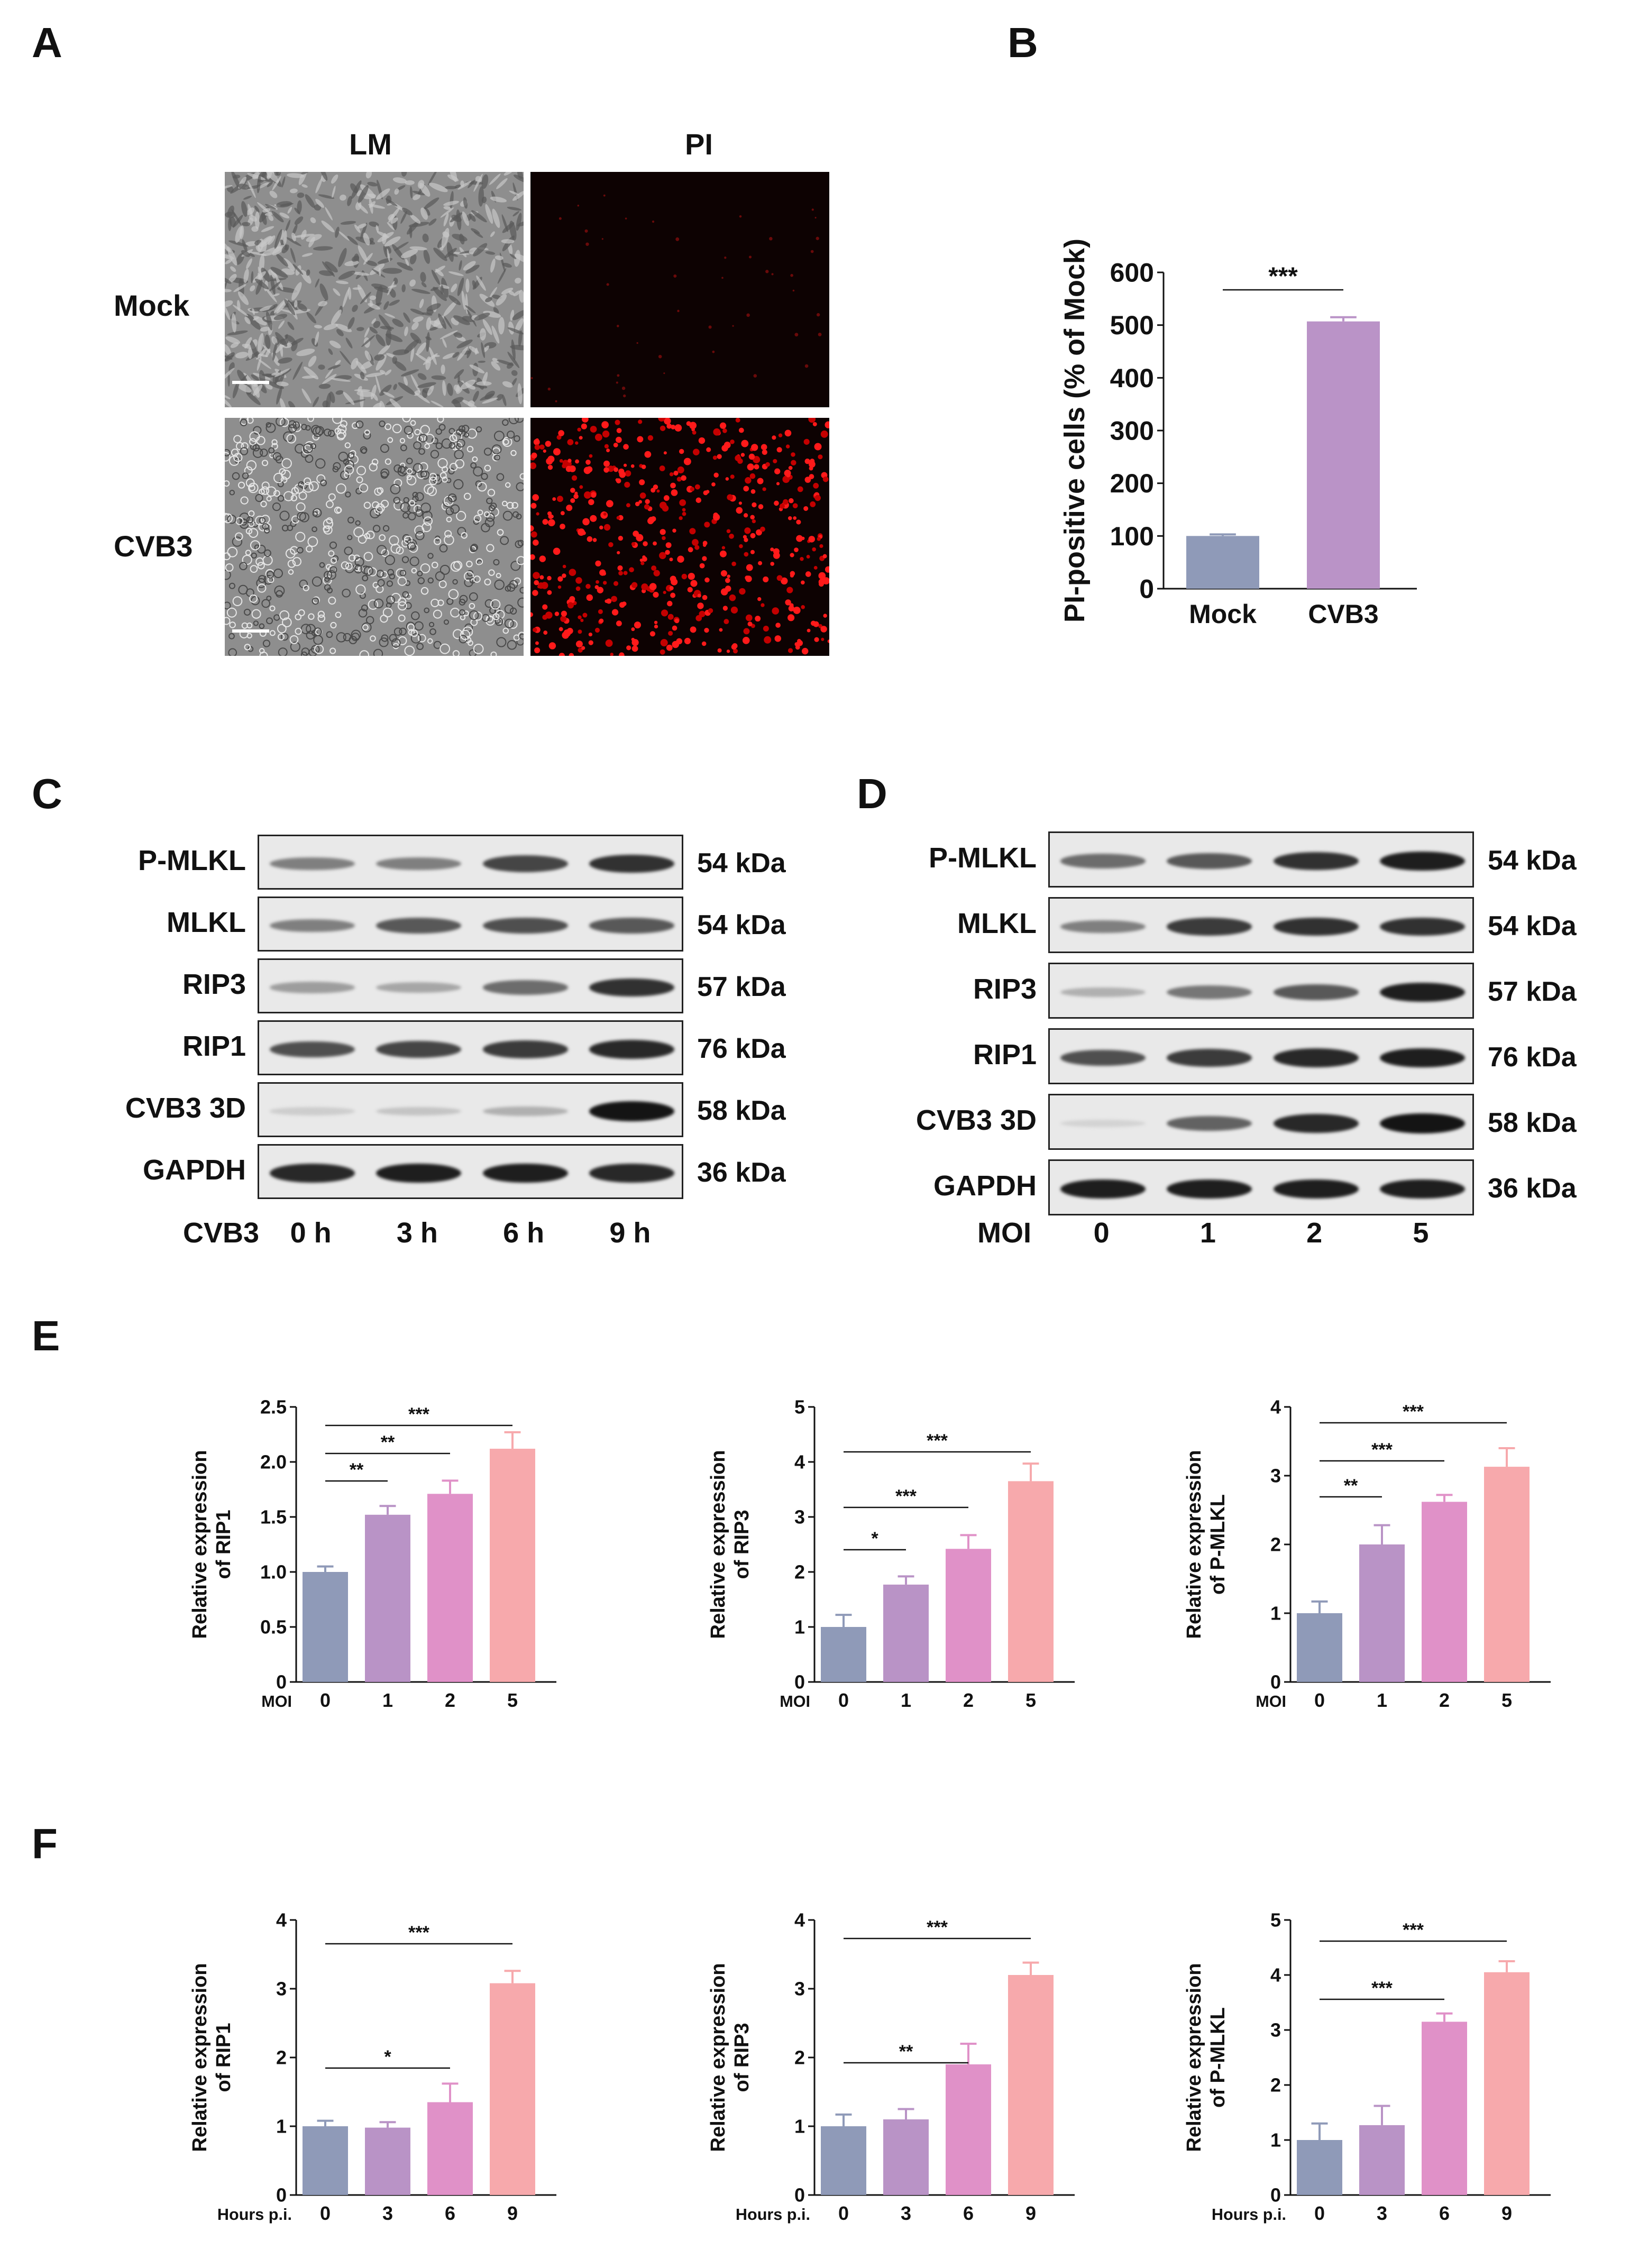 This screenshot has height=2268, width=1630. What do you see at coordinates (450, 1700) in the screenshot?
I see `x-tick-label: 2` at bounding box center [450, 1700].